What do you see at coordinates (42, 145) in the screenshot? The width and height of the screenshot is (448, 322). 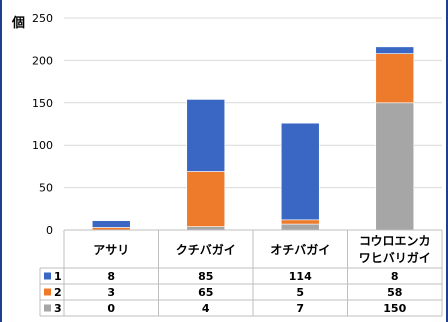 I see `y-tick-label: 100` at bounding box center [42, 145].